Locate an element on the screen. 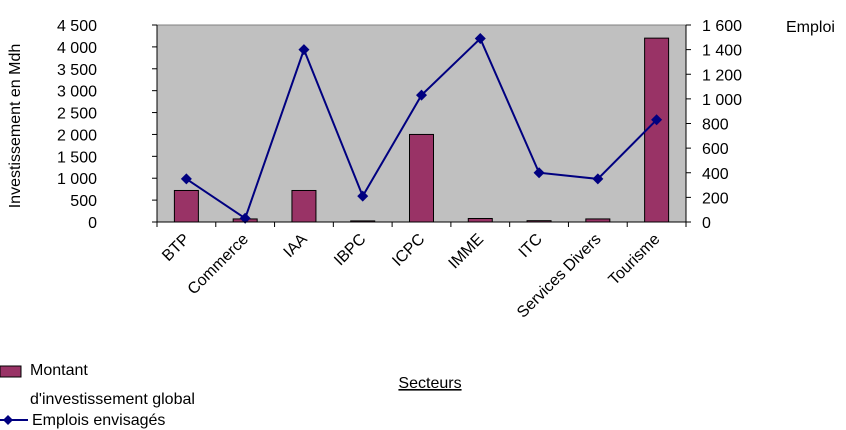 This screenshot has height=430, width=846. bar-iaa is located at coordinates (304, 206).